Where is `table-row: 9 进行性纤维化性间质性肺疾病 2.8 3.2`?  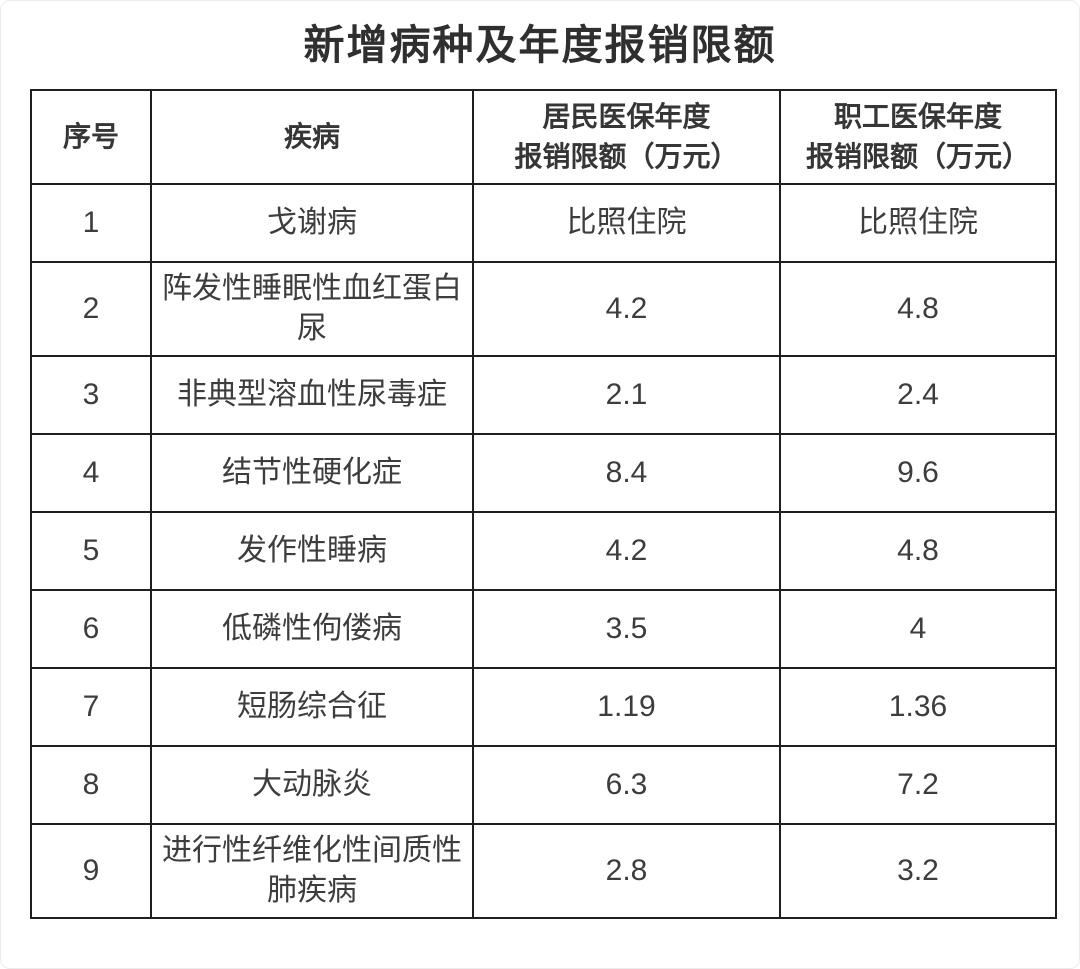
table-row: 9 进行性纤维化性间质性肺疾病 2.8 3.2 is located at coordinates (543, 871).